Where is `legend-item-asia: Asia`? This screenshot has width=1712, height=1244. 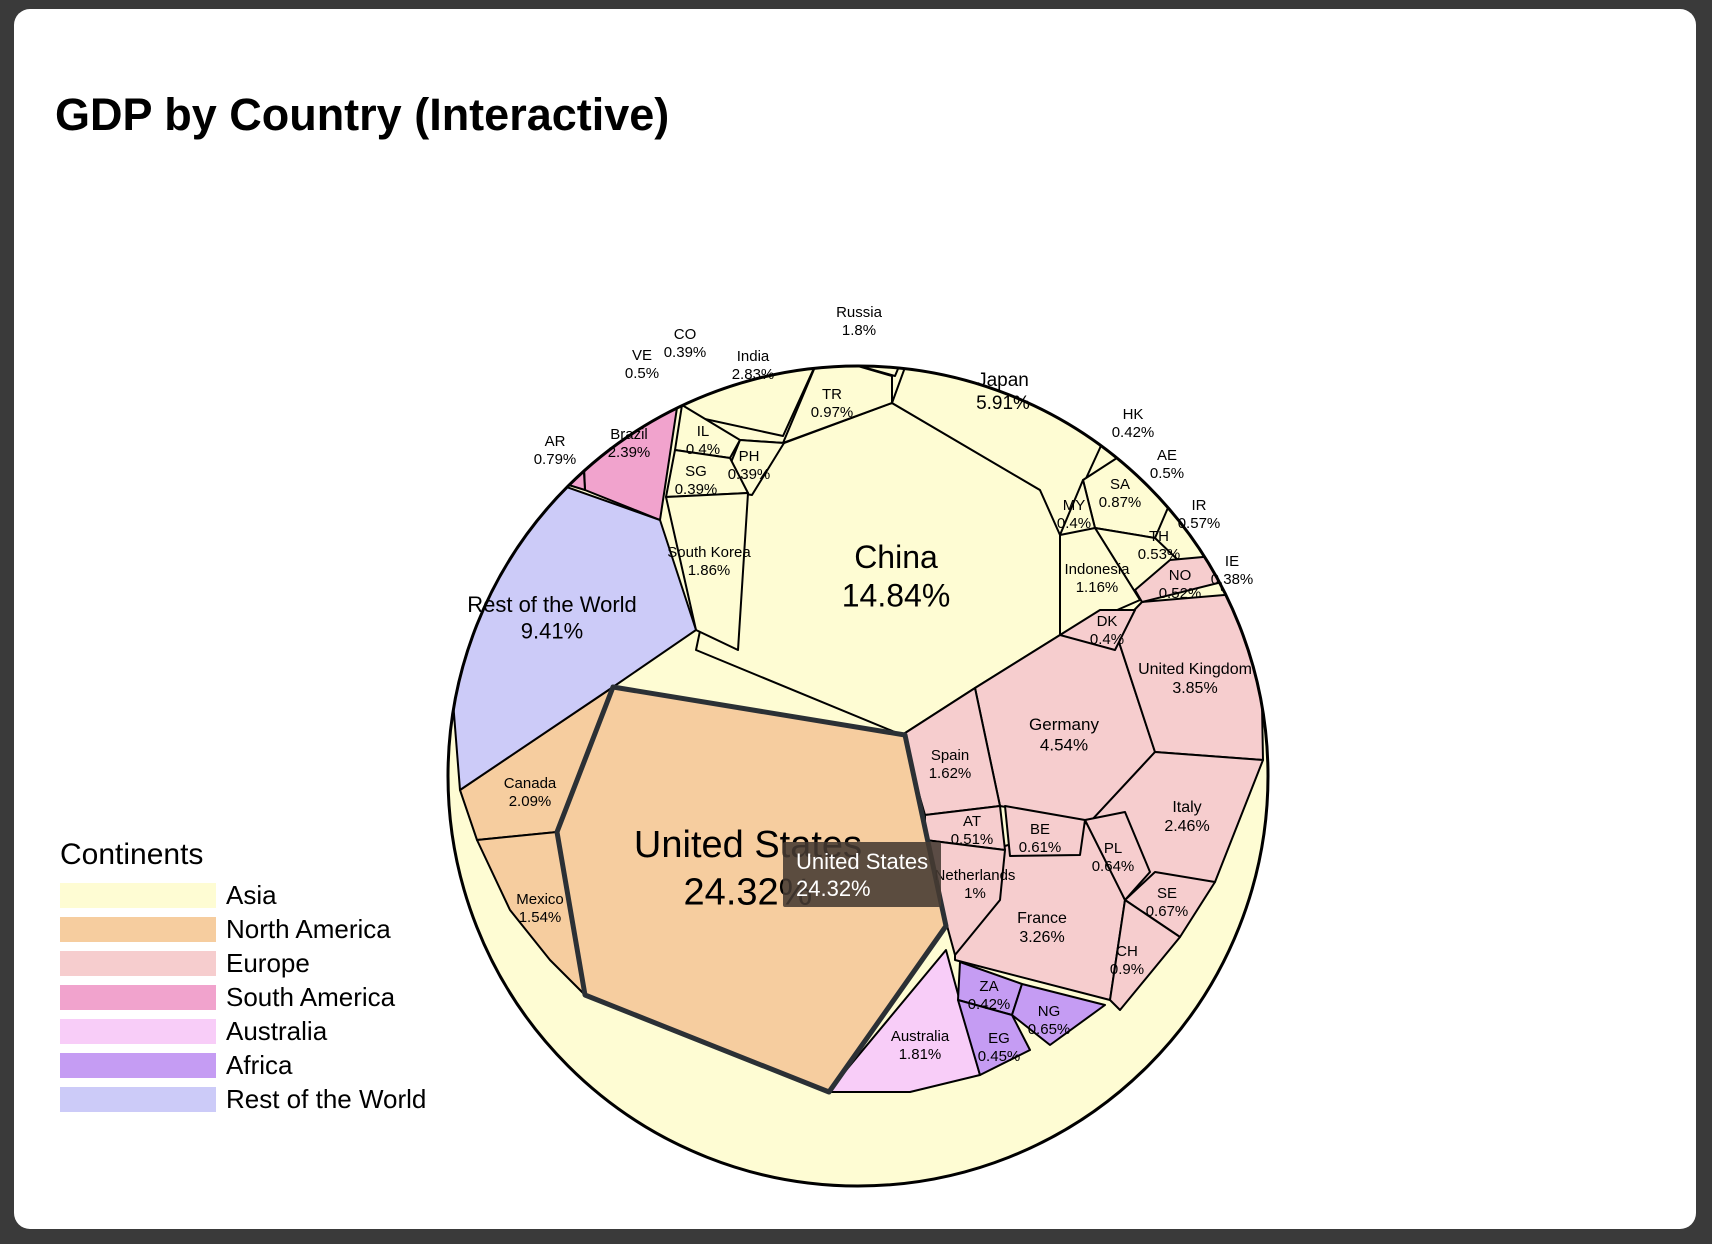 legend-item-asia: Asia is located at coordinates (243, 895).